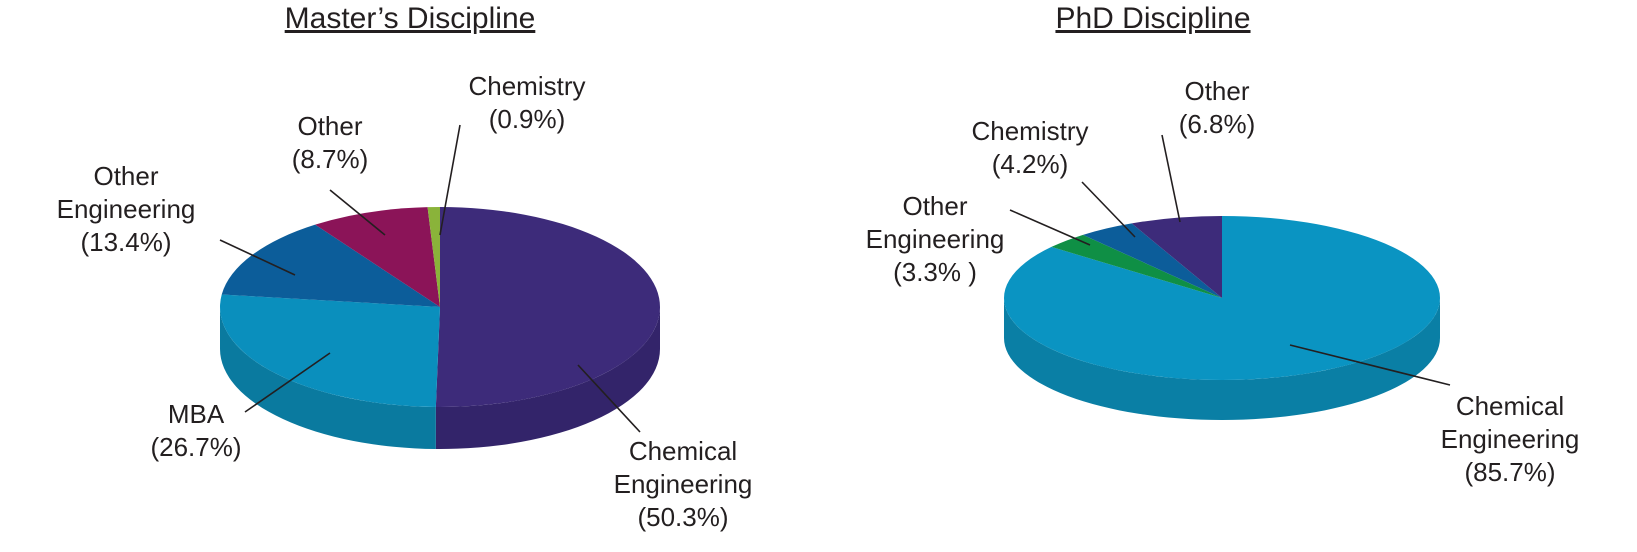 The width and height of the screenshot is (1637, 552). I want to click on slice-label-1-1: Other Engineering (3.3% ), so click(935, 239).